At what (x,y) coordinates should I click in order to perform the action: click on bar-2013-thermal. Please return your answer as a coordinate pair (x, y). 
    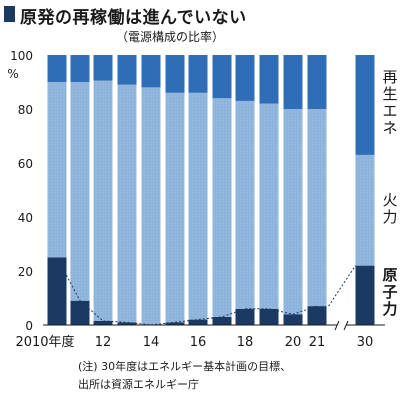
    Looking at the image, I should click on (127, 203).